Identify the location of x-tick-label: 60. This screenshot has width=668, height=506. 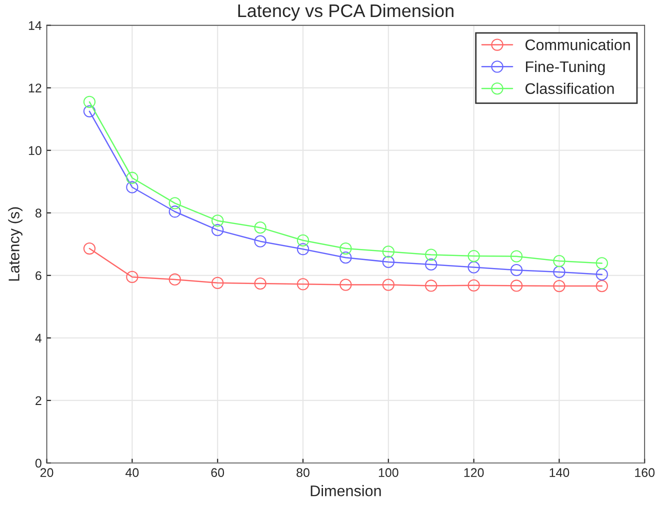
(217, 473).